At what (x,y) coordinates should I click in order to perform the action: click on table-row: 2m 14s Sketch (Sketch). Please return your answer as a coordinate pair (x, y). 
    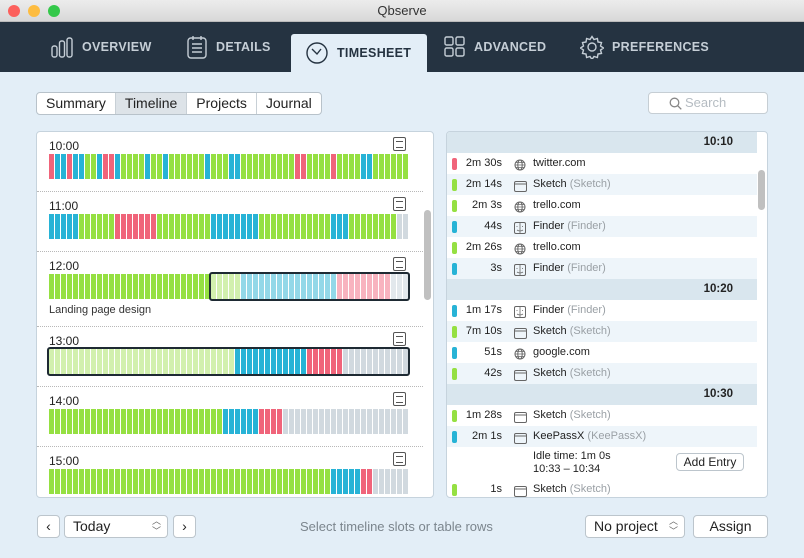
    Looking at the image, I should click on (602, 184).